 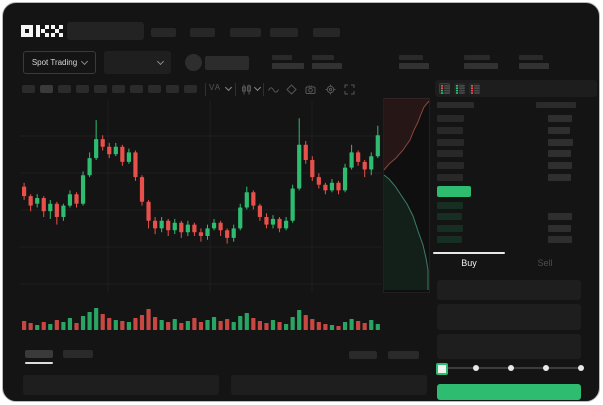 What do you see at coordinates (301, 63) in the screenshot?
I see `ticker-stats` at bounding box center [301, 63].